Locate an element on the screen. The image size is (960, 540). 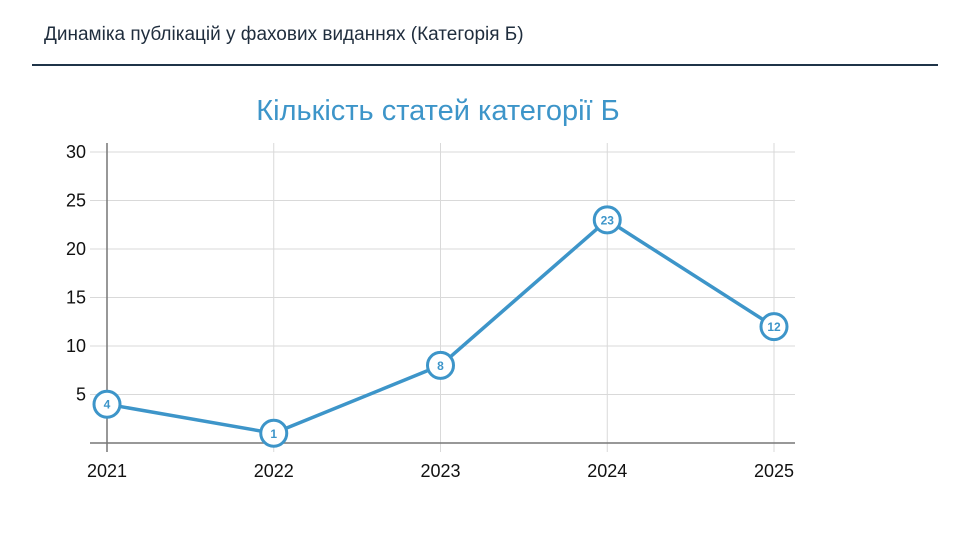
title-divider is located at coordinates (485, 65).